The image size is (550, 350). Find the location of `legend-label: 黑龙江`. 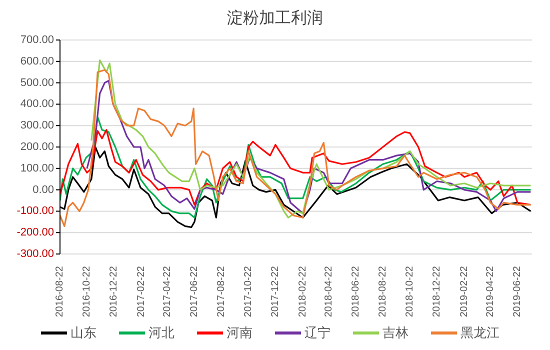

legend-label: 黑龙江 is located at coordinates (480, 333).